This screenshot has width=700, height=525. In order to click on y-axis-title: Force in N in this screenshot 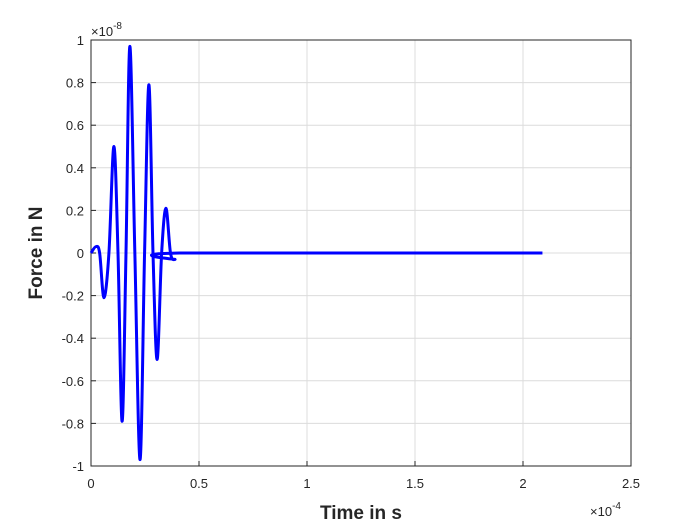, I will do `click(36, 253)`.